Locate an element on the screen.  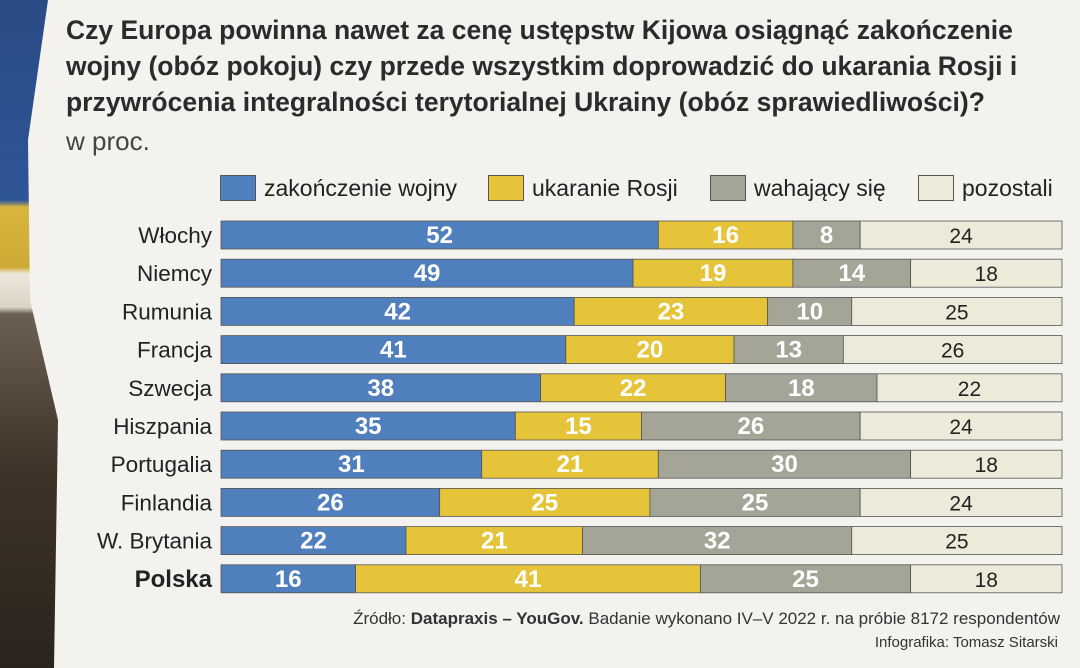
infographic-credit: Infografika: Tomasz Sitarski is located at coordinates (966, 642).